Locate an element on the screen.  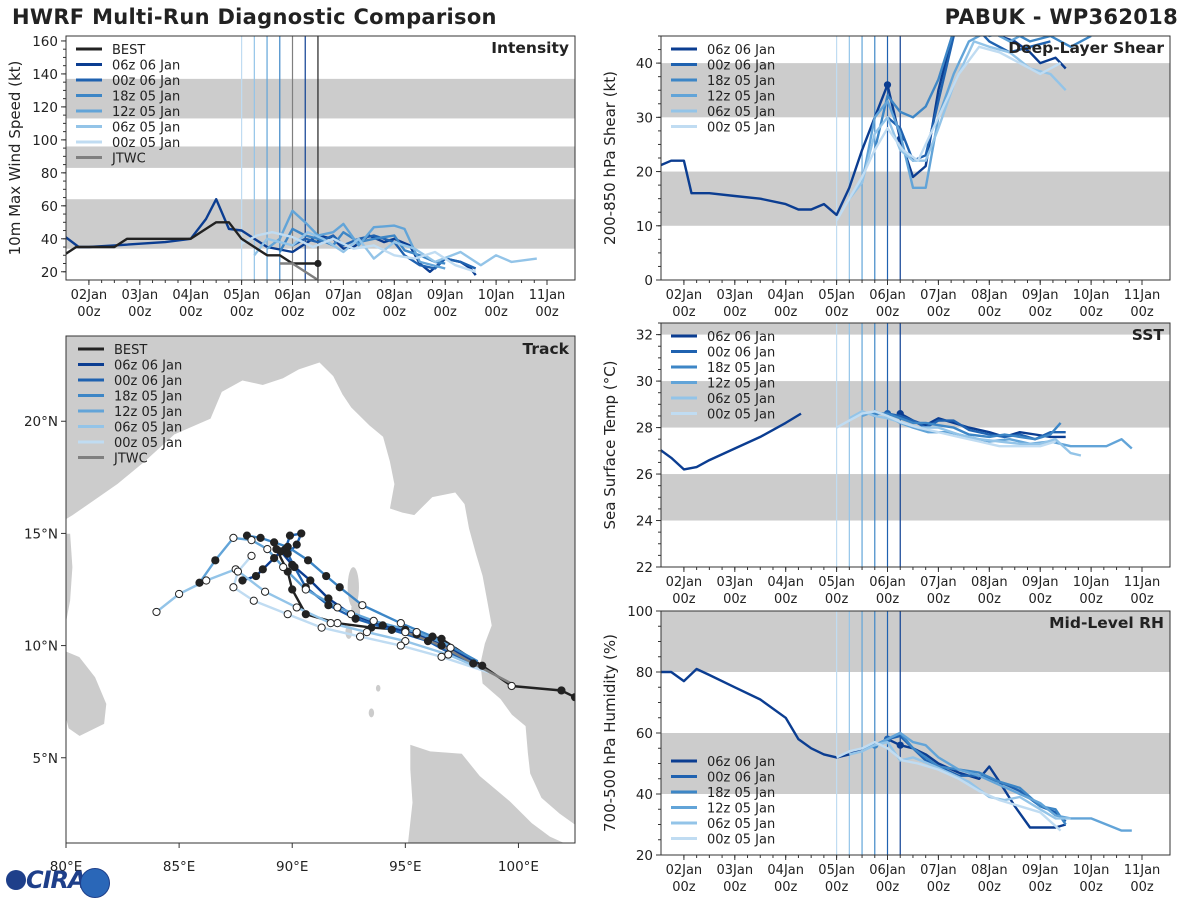
track-legend-label: 06z 06 Jan is located at coordinates (148, 366).